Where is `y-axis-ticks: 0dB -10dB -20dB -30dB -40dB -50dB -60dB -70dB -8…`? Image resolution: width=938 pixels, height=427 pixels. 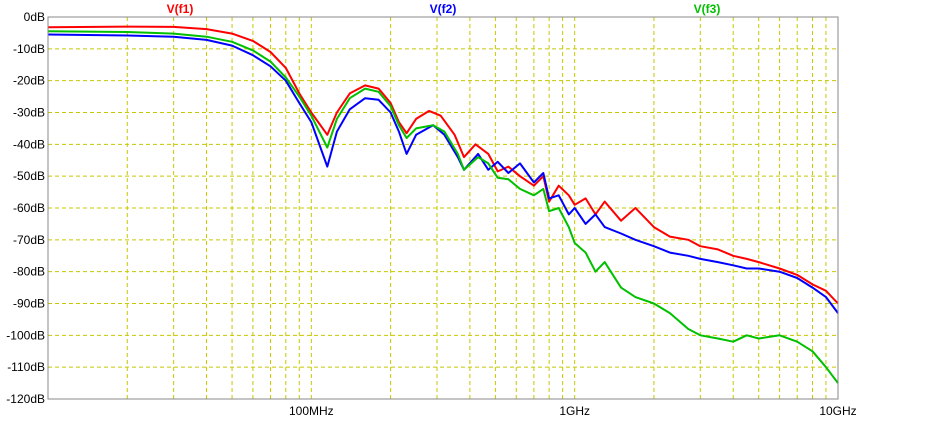
y-axis-ticks: 0dB -10dB -20dB -30dB -40dB -50dB -60dB -70dB -8… is located at coordinates (25, 208).